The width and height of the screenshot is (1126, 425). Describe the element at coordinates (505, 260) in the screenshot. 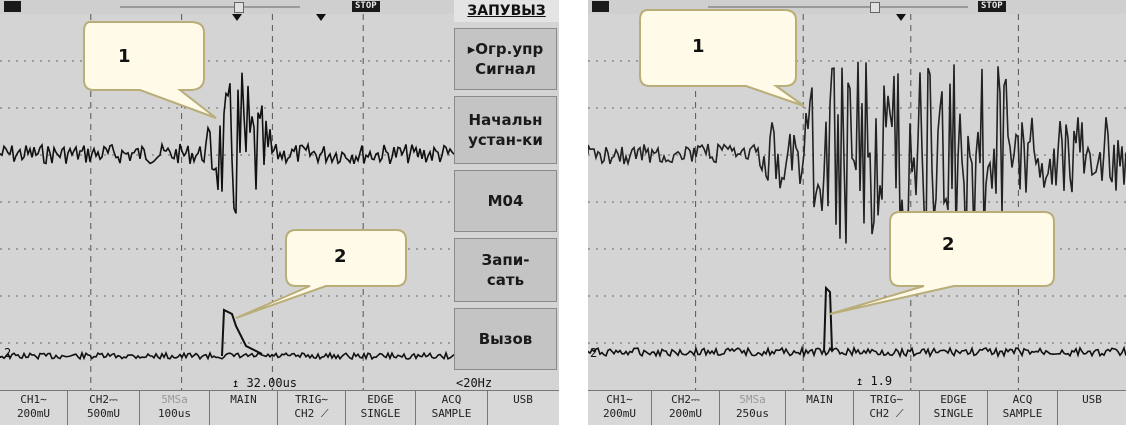

I see `menu-button-4-line-1: Запи-` at that location.